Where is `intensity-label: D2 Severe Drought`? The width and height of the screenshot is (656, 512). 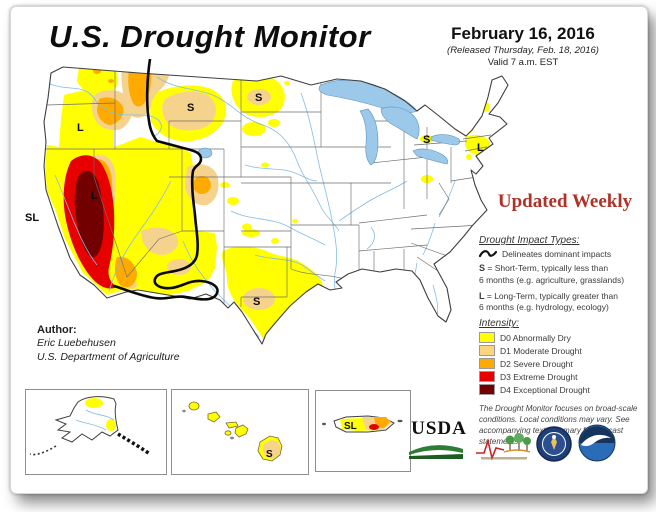
intensity-label: D2 Severe Drought is located at coordinates (536, 363).